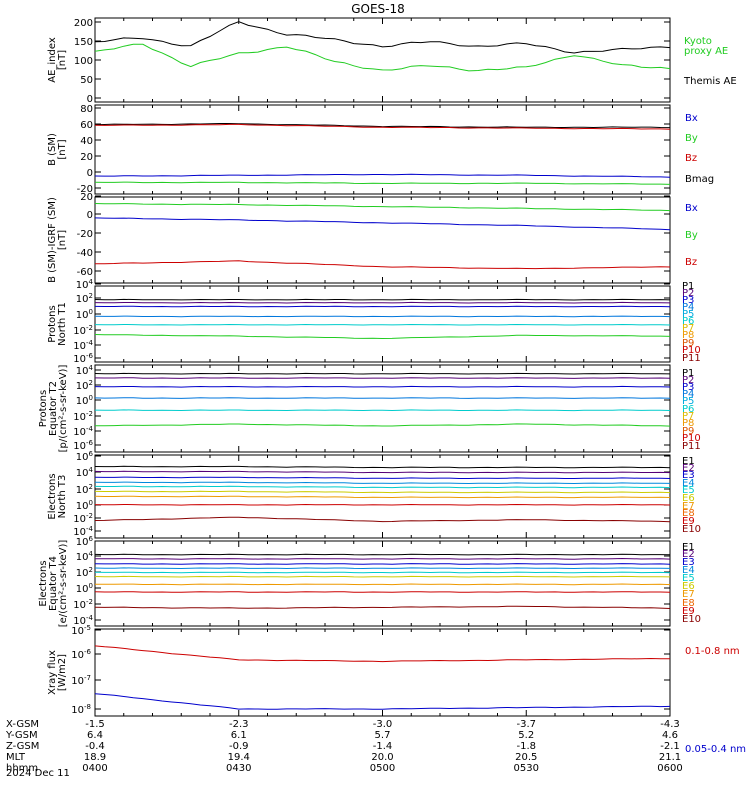 The height and width of the screenshot is (800, 750). What do you see at coordinates (526, 746) in the screenshot?
I see `xaxis-value: -1.8` at bounding box center [526, 746].